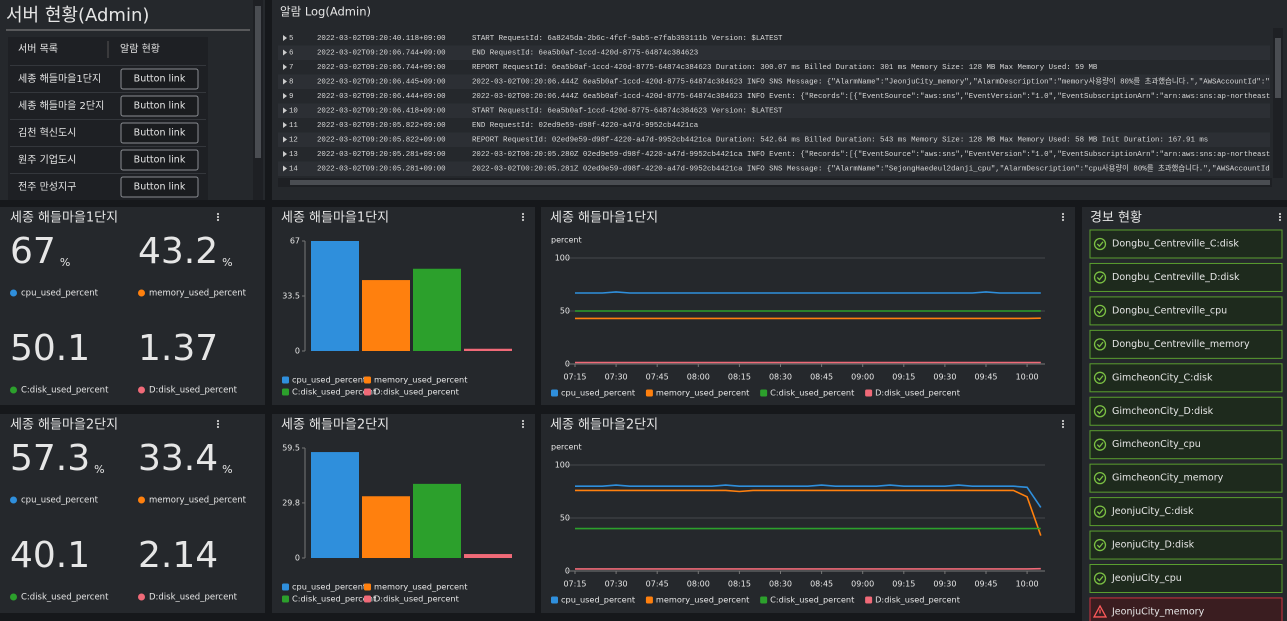  Describe the element at coordinates (1168, 478) in the screenshot. I see `alarm-name: GimcheonCity_memory` at that location.